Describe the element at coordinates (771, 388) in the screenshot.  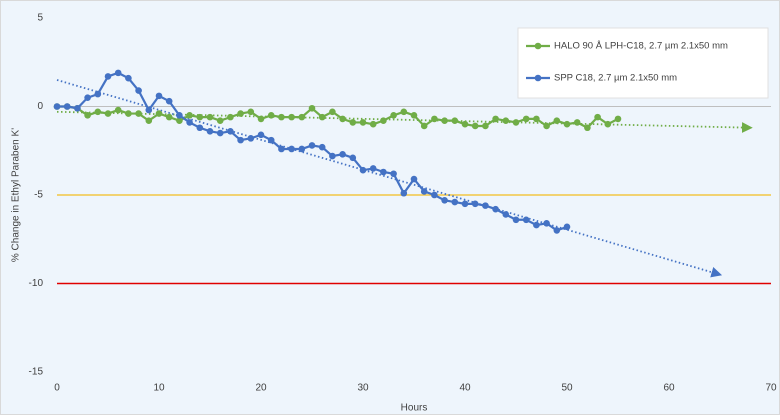
I see `x-tick-label: 70` at that location.